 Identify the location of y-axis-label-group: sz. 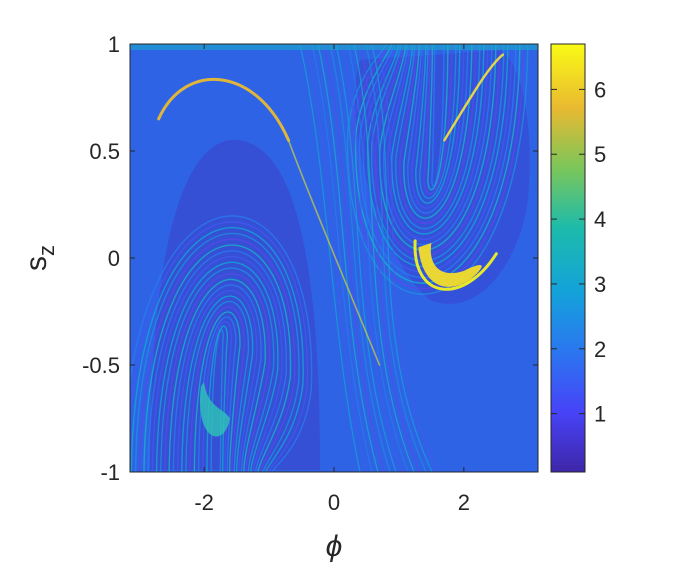
(39, 258).